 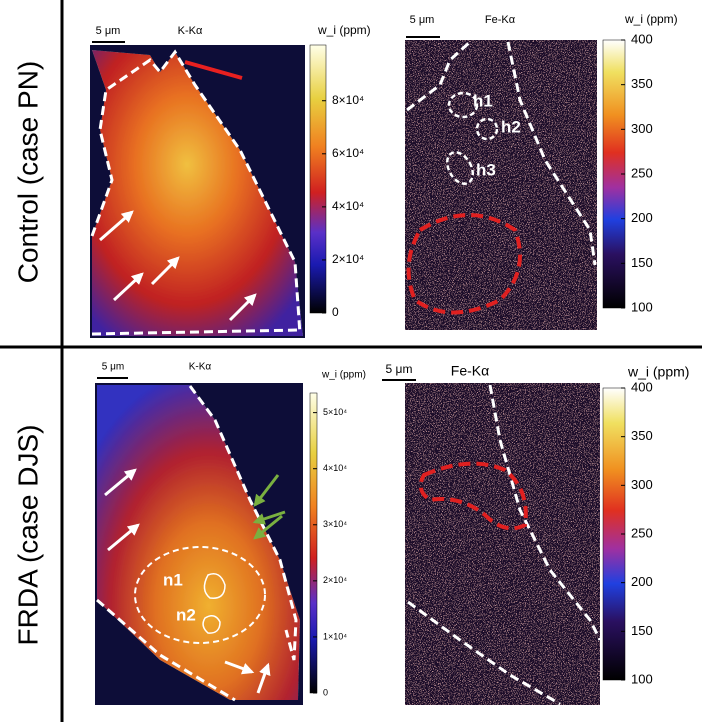 I want to click on annotation: n1, so click(x=173, y=579).